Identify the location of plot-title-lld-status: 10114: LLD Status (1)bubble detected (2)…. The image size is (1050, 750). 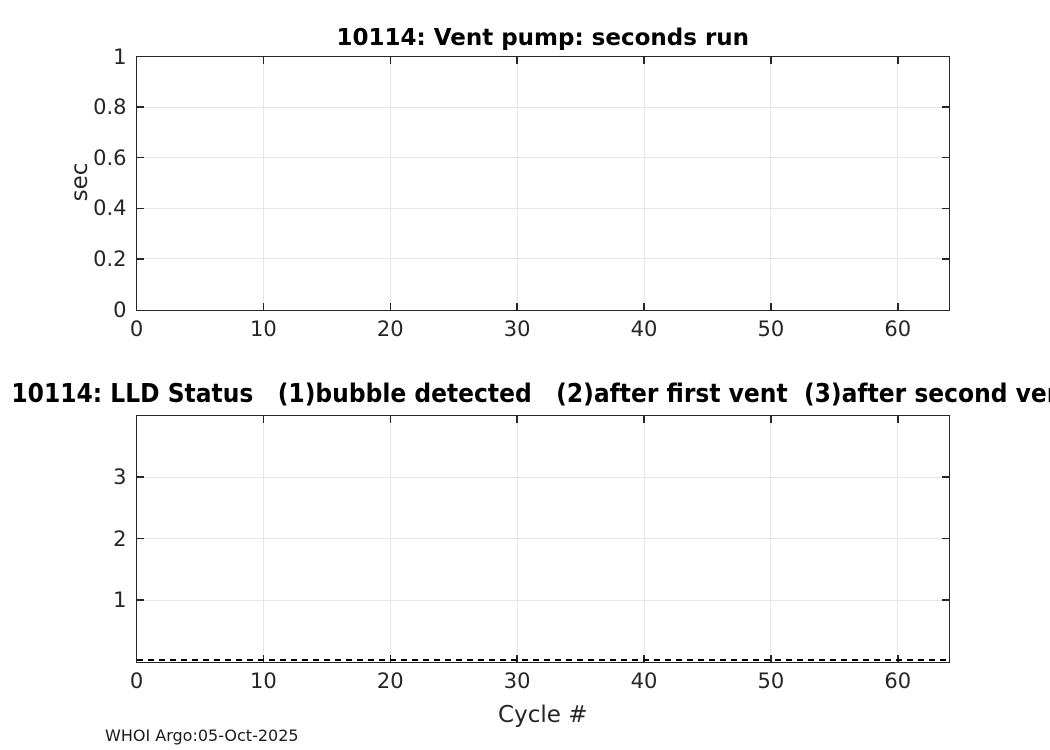
(530, 394).